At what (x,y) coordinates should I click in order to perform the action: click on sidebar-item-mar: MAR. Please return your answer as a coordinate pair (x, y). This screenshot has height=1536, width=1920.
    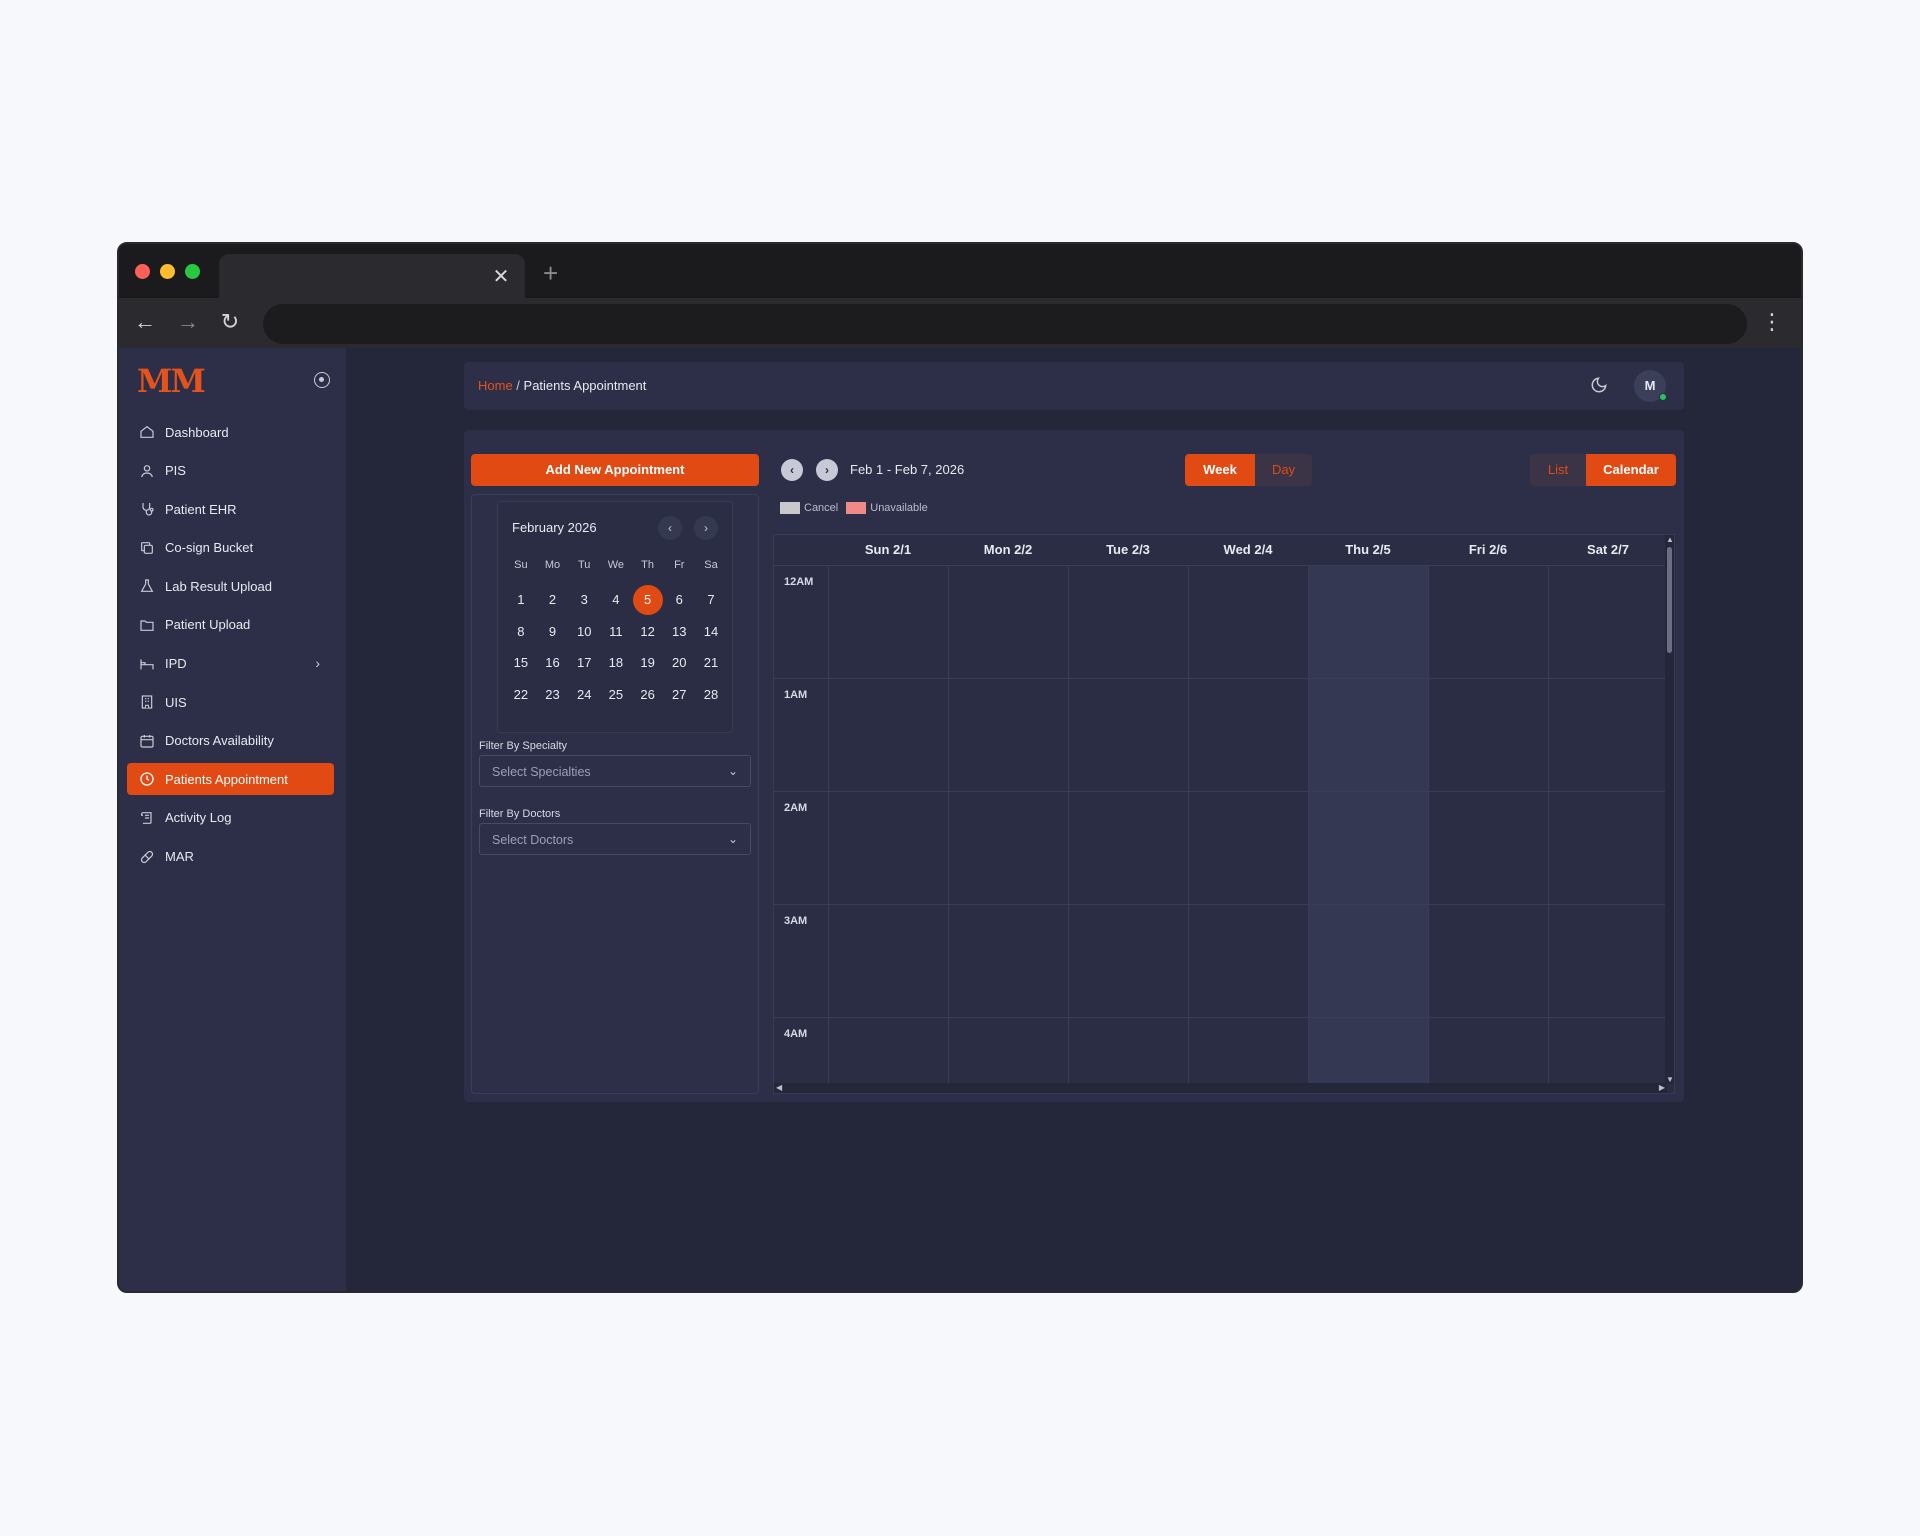
    Looking at the image, I should click on (230, 857).